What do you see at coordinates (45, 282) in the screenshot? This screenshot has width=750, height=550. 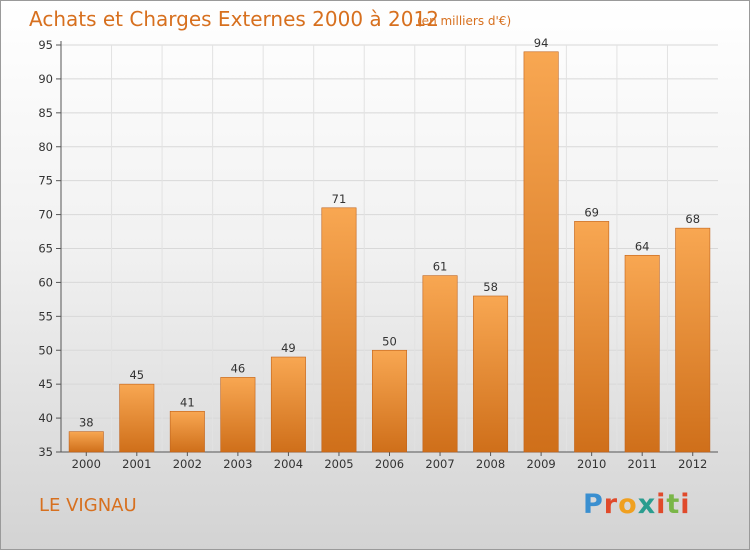 I see `y-tick-label: 60` at bounding box center [45, 282].